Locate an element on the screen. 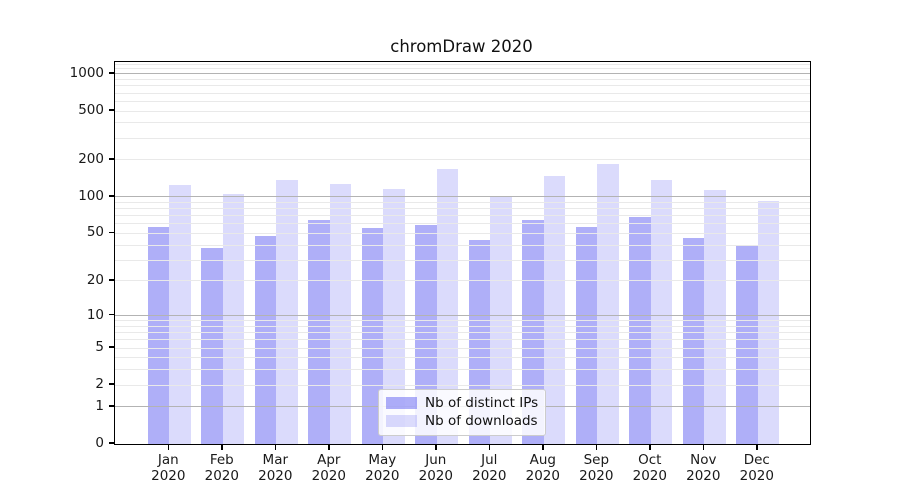 This screenshot has width=900, height=500. x-tick-label-mar: Mar 2020 is located at coordinates (275, 468).